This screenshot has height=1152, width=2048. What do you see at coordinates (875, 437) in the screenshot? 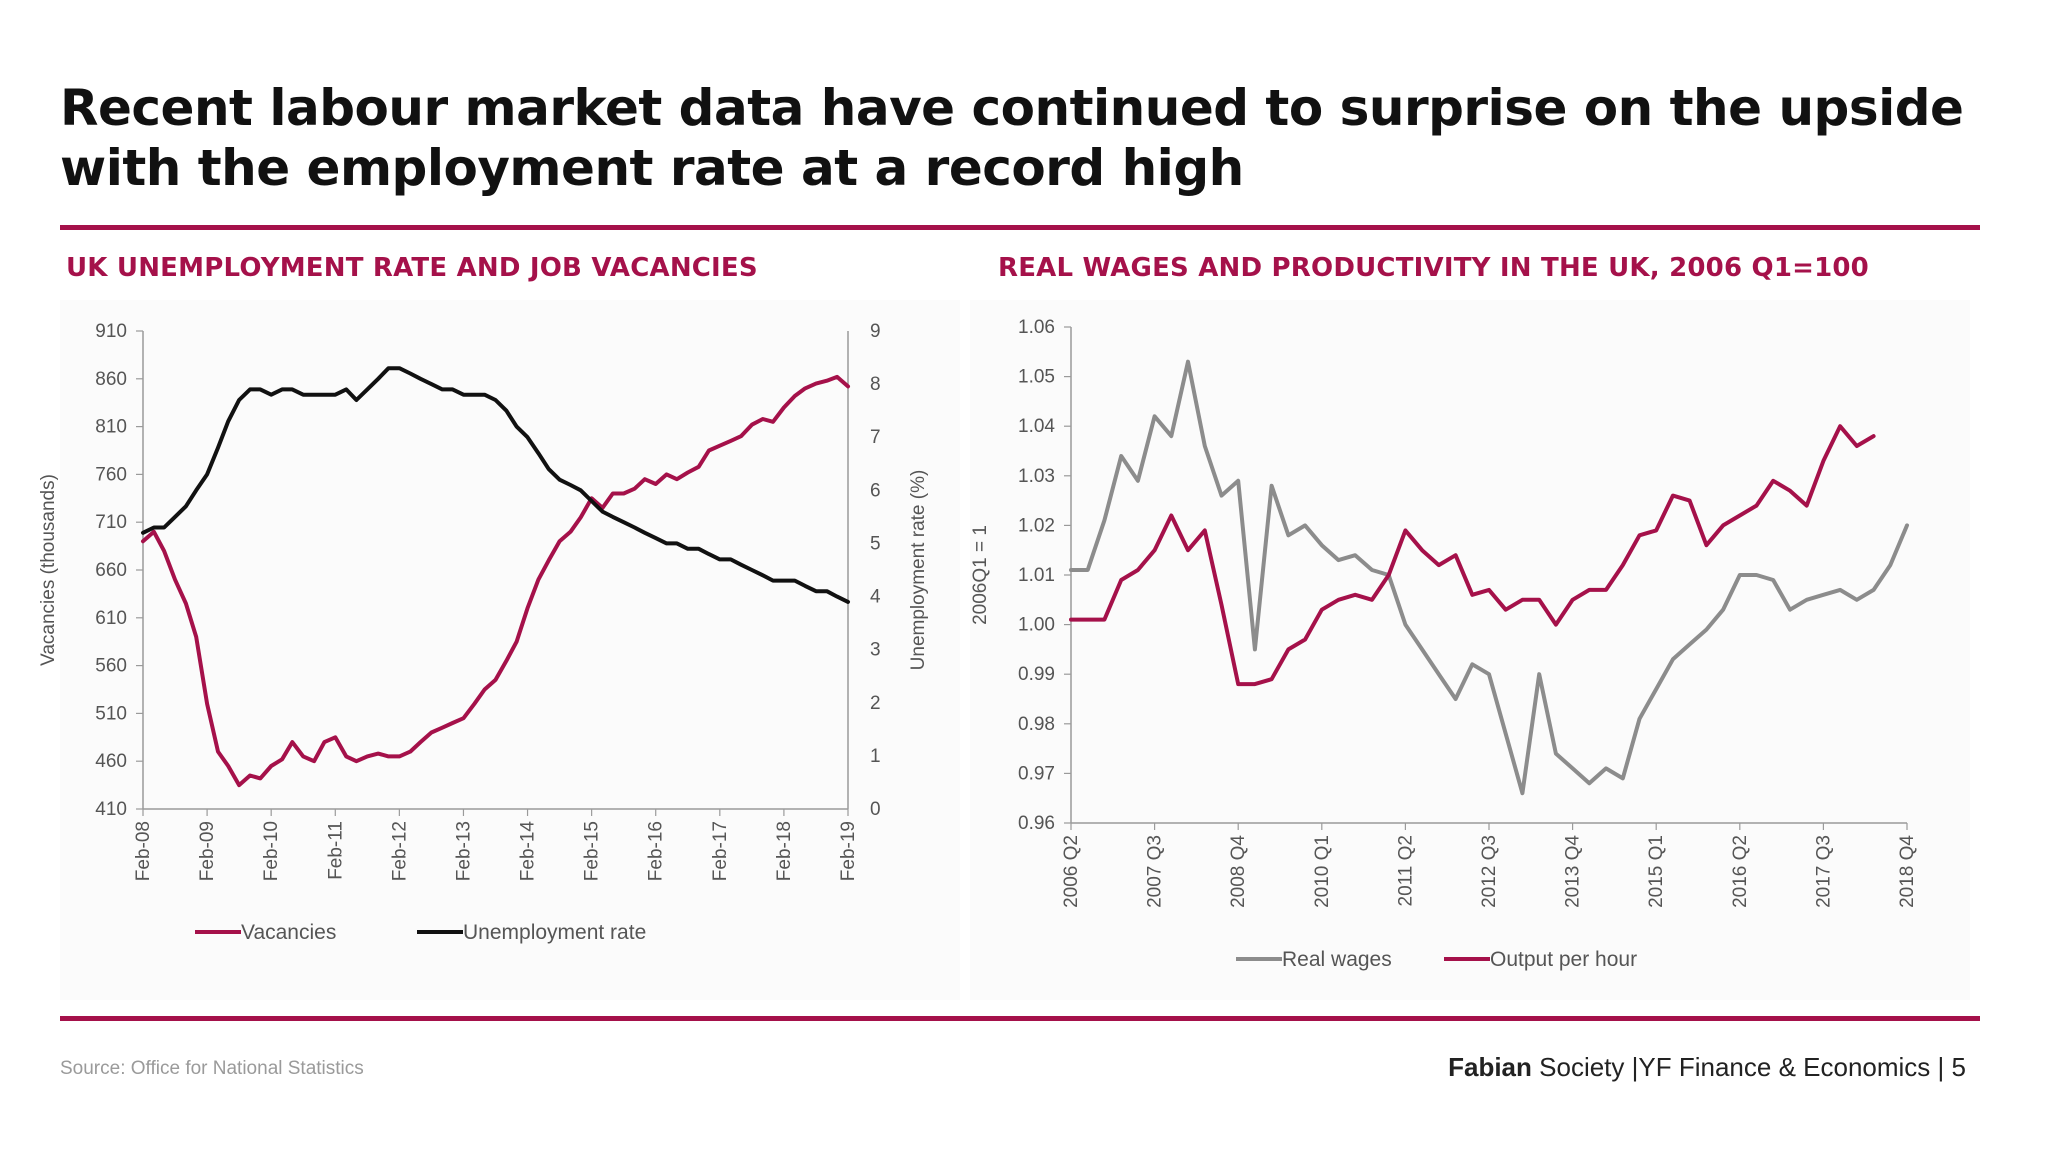
I see `y2-tick-label: 7` at bounding box center [875, 437].